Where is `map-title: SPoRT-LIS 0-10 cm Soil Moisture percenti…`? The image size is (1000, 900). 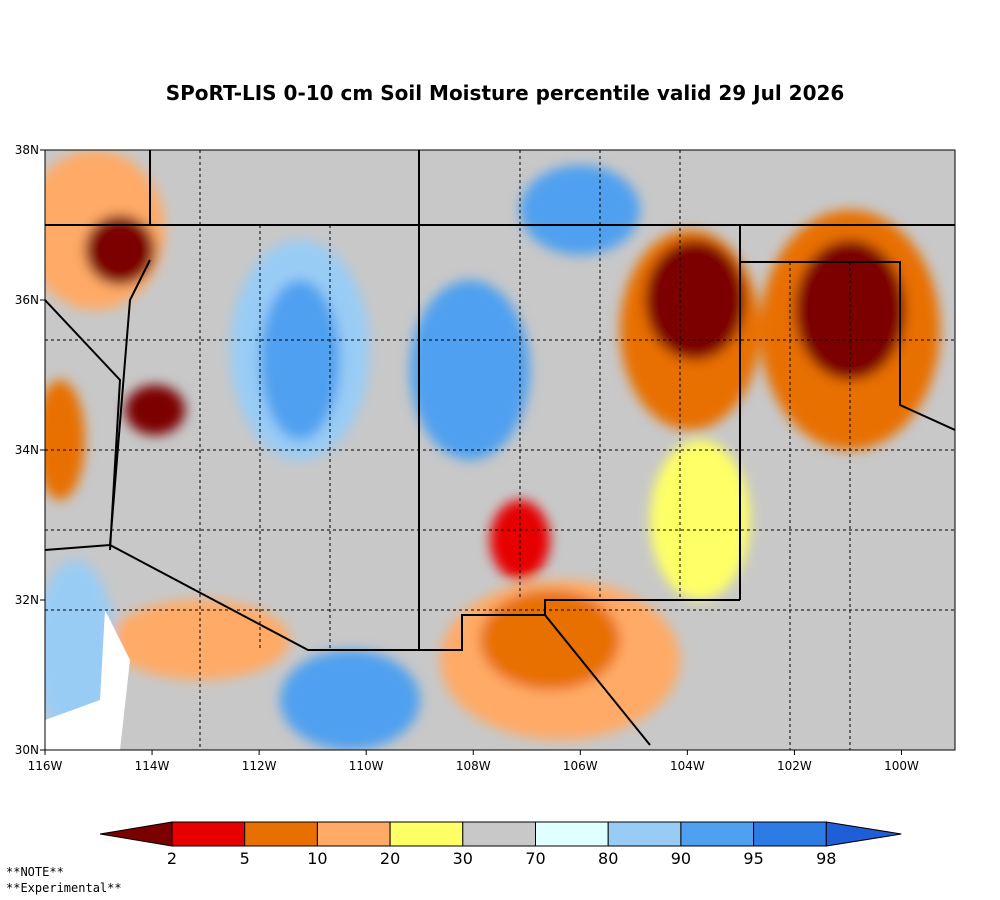 map-title: SPoRT-LIS 0-10 cm Soil Moisture percenti… is located at coordinates (505, 93).